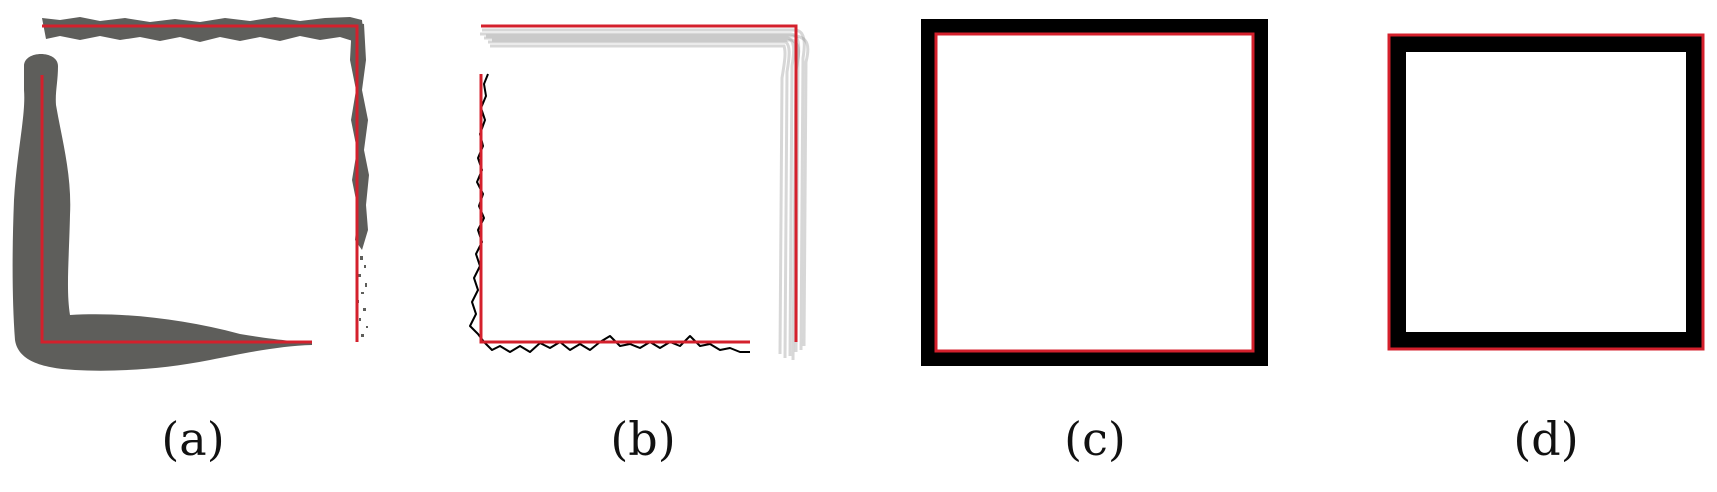  I want to click on panel-a-l-stroke, so click(162, 212).